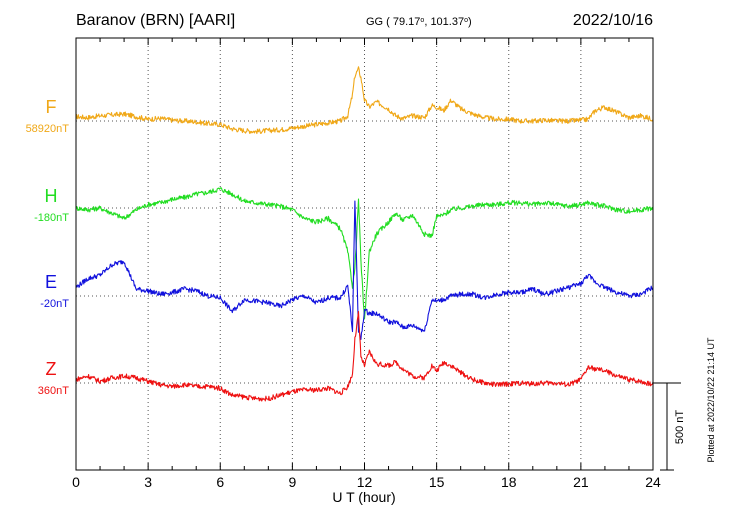 The width and height of the screenshot is (730, 525). What do you see at coordinates (51, 196) in the screenshot?
I see `series-name-h: H` at bounding box center [51, 196].